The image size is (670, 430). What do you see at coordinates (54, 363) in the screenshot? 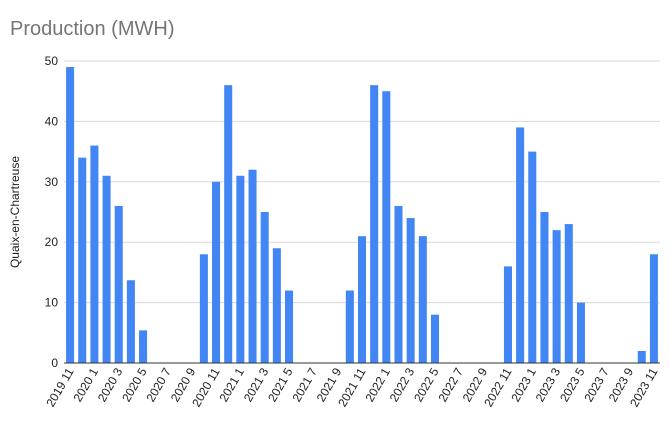
I see `y-tick-label: 0` at bounding box center [54, 363].